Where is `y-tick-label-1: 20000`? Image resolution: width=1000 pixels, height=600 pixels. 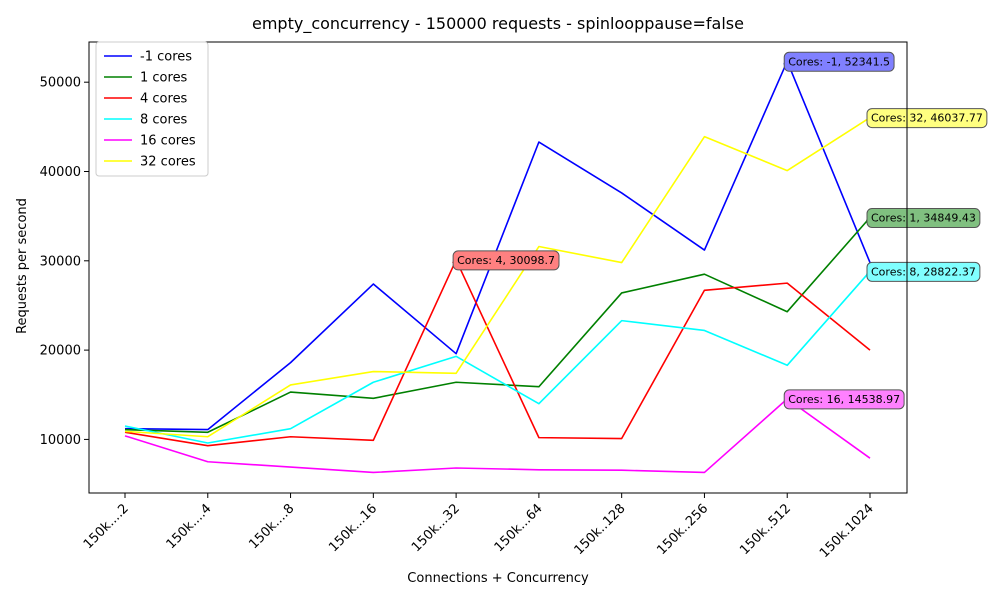 y-tick-label-1: 20000 is located at coordinates (60, 351).